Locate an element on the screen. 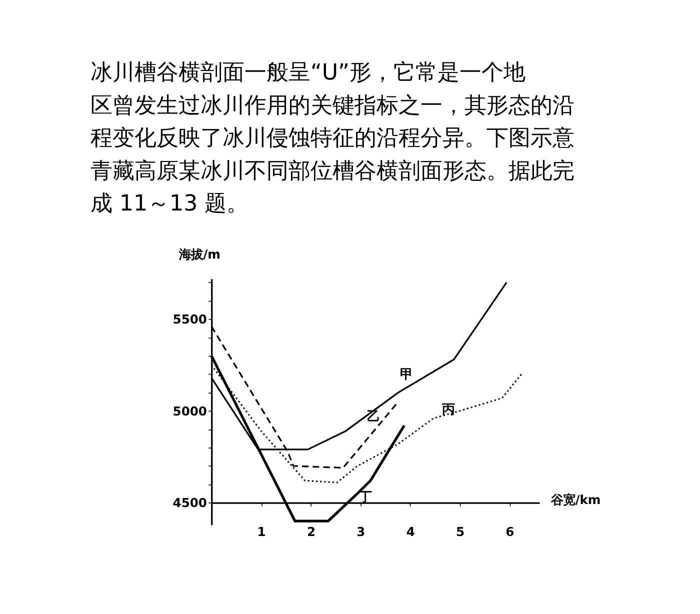  x-tick-label: 4 is located at coordinates (410, 531).